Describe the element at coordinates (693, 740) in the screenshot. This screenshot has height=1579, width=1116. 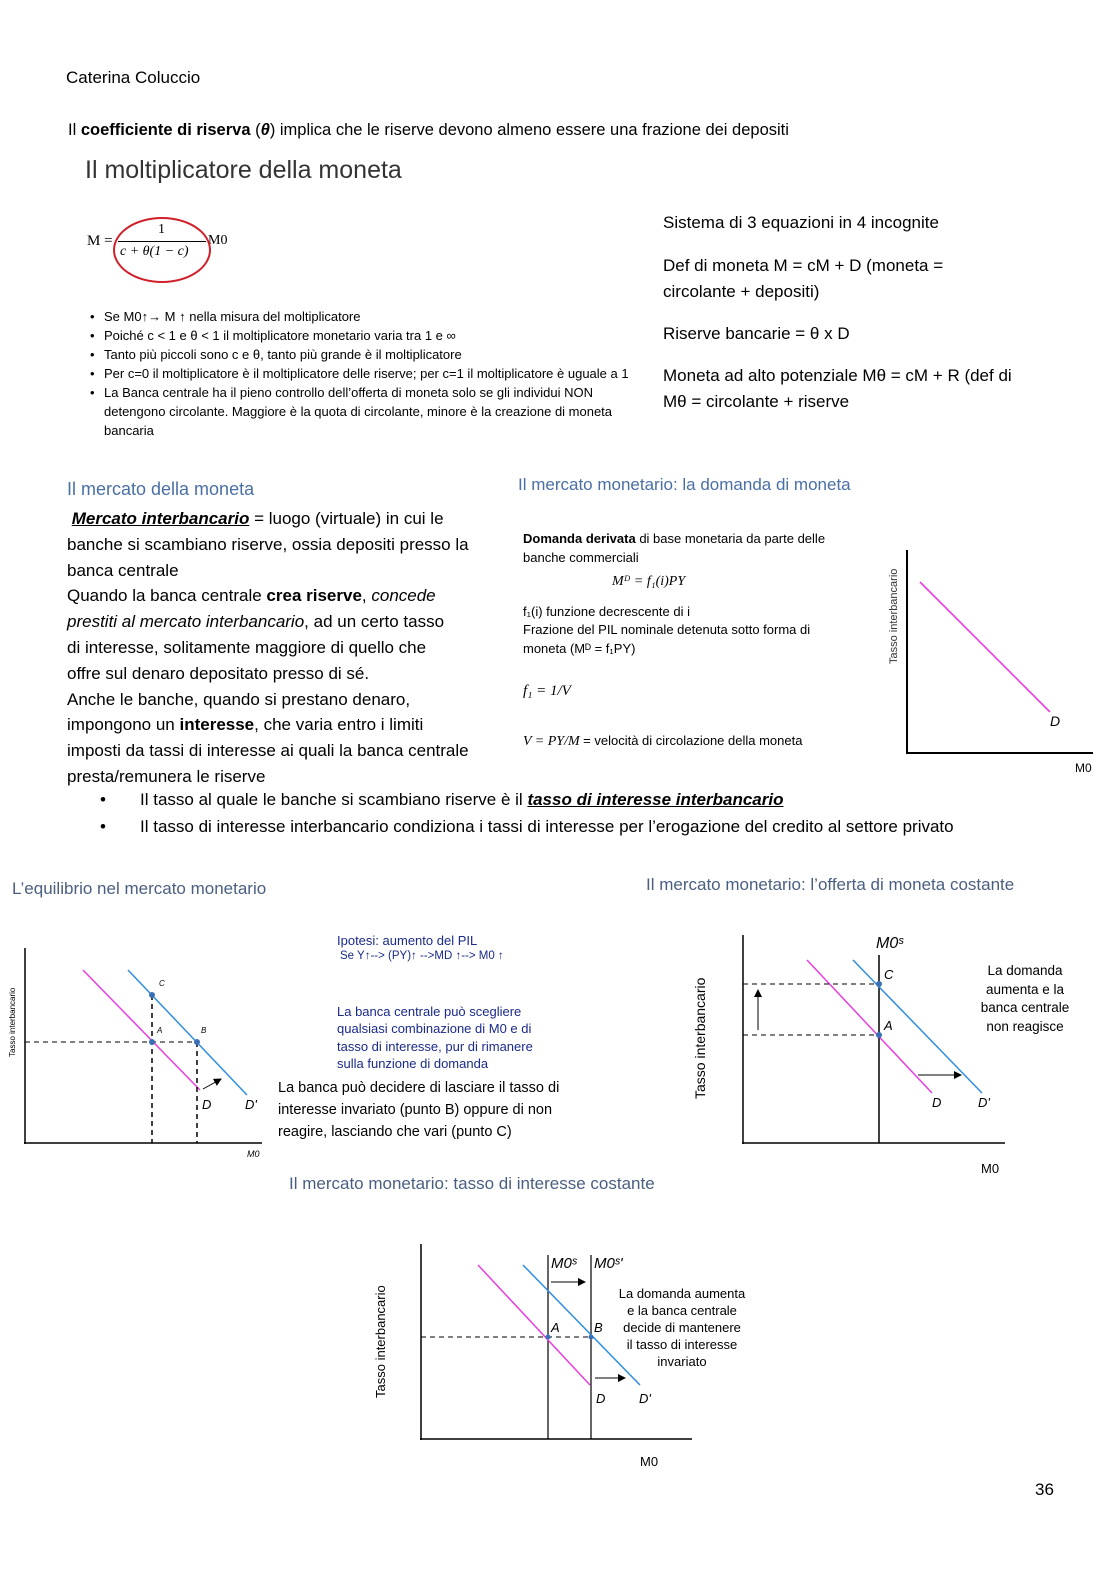
I see `v-desc: = velocità di circolazione della moneta` at that location.